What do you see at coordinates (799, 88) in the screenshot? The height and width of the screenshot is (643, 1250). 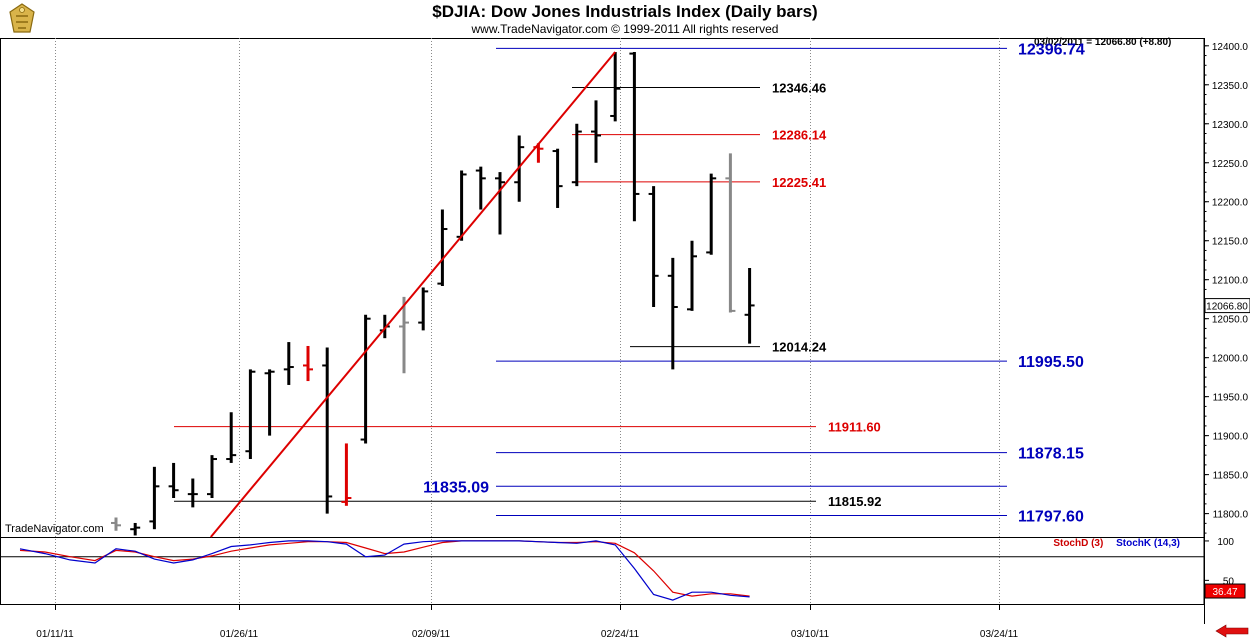 I see `level-label: 12346.46` at bounding box center [799, 88].